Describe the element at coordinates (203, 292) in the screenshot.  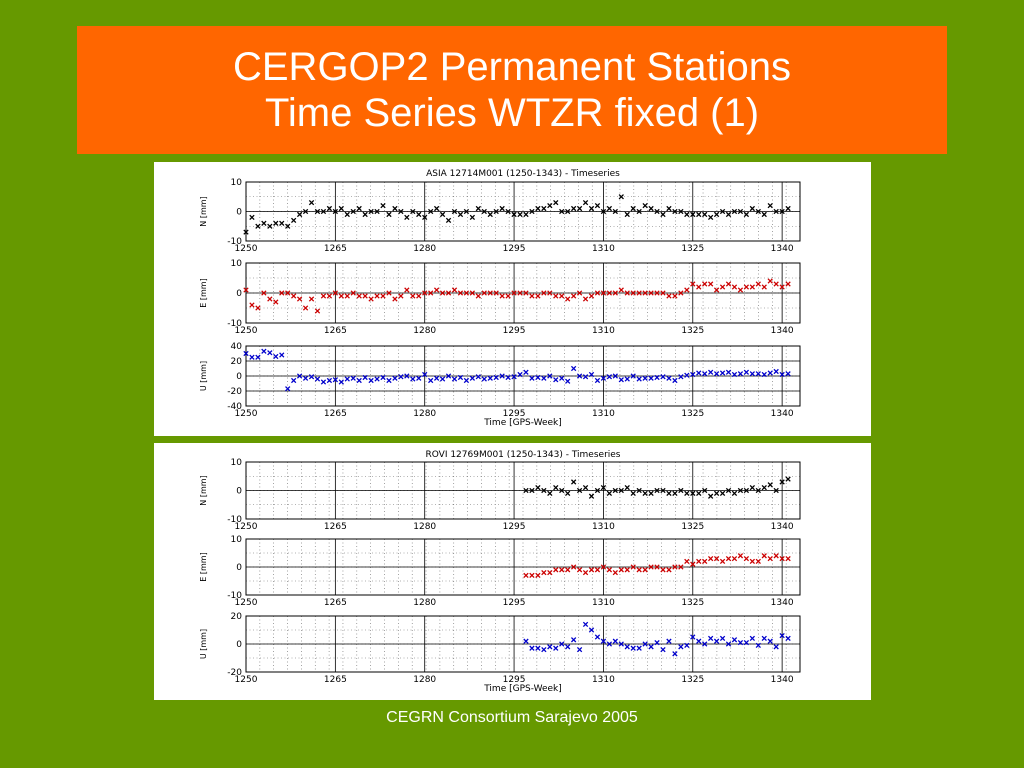
I see `y-axis-label: E [mm]` at that location.